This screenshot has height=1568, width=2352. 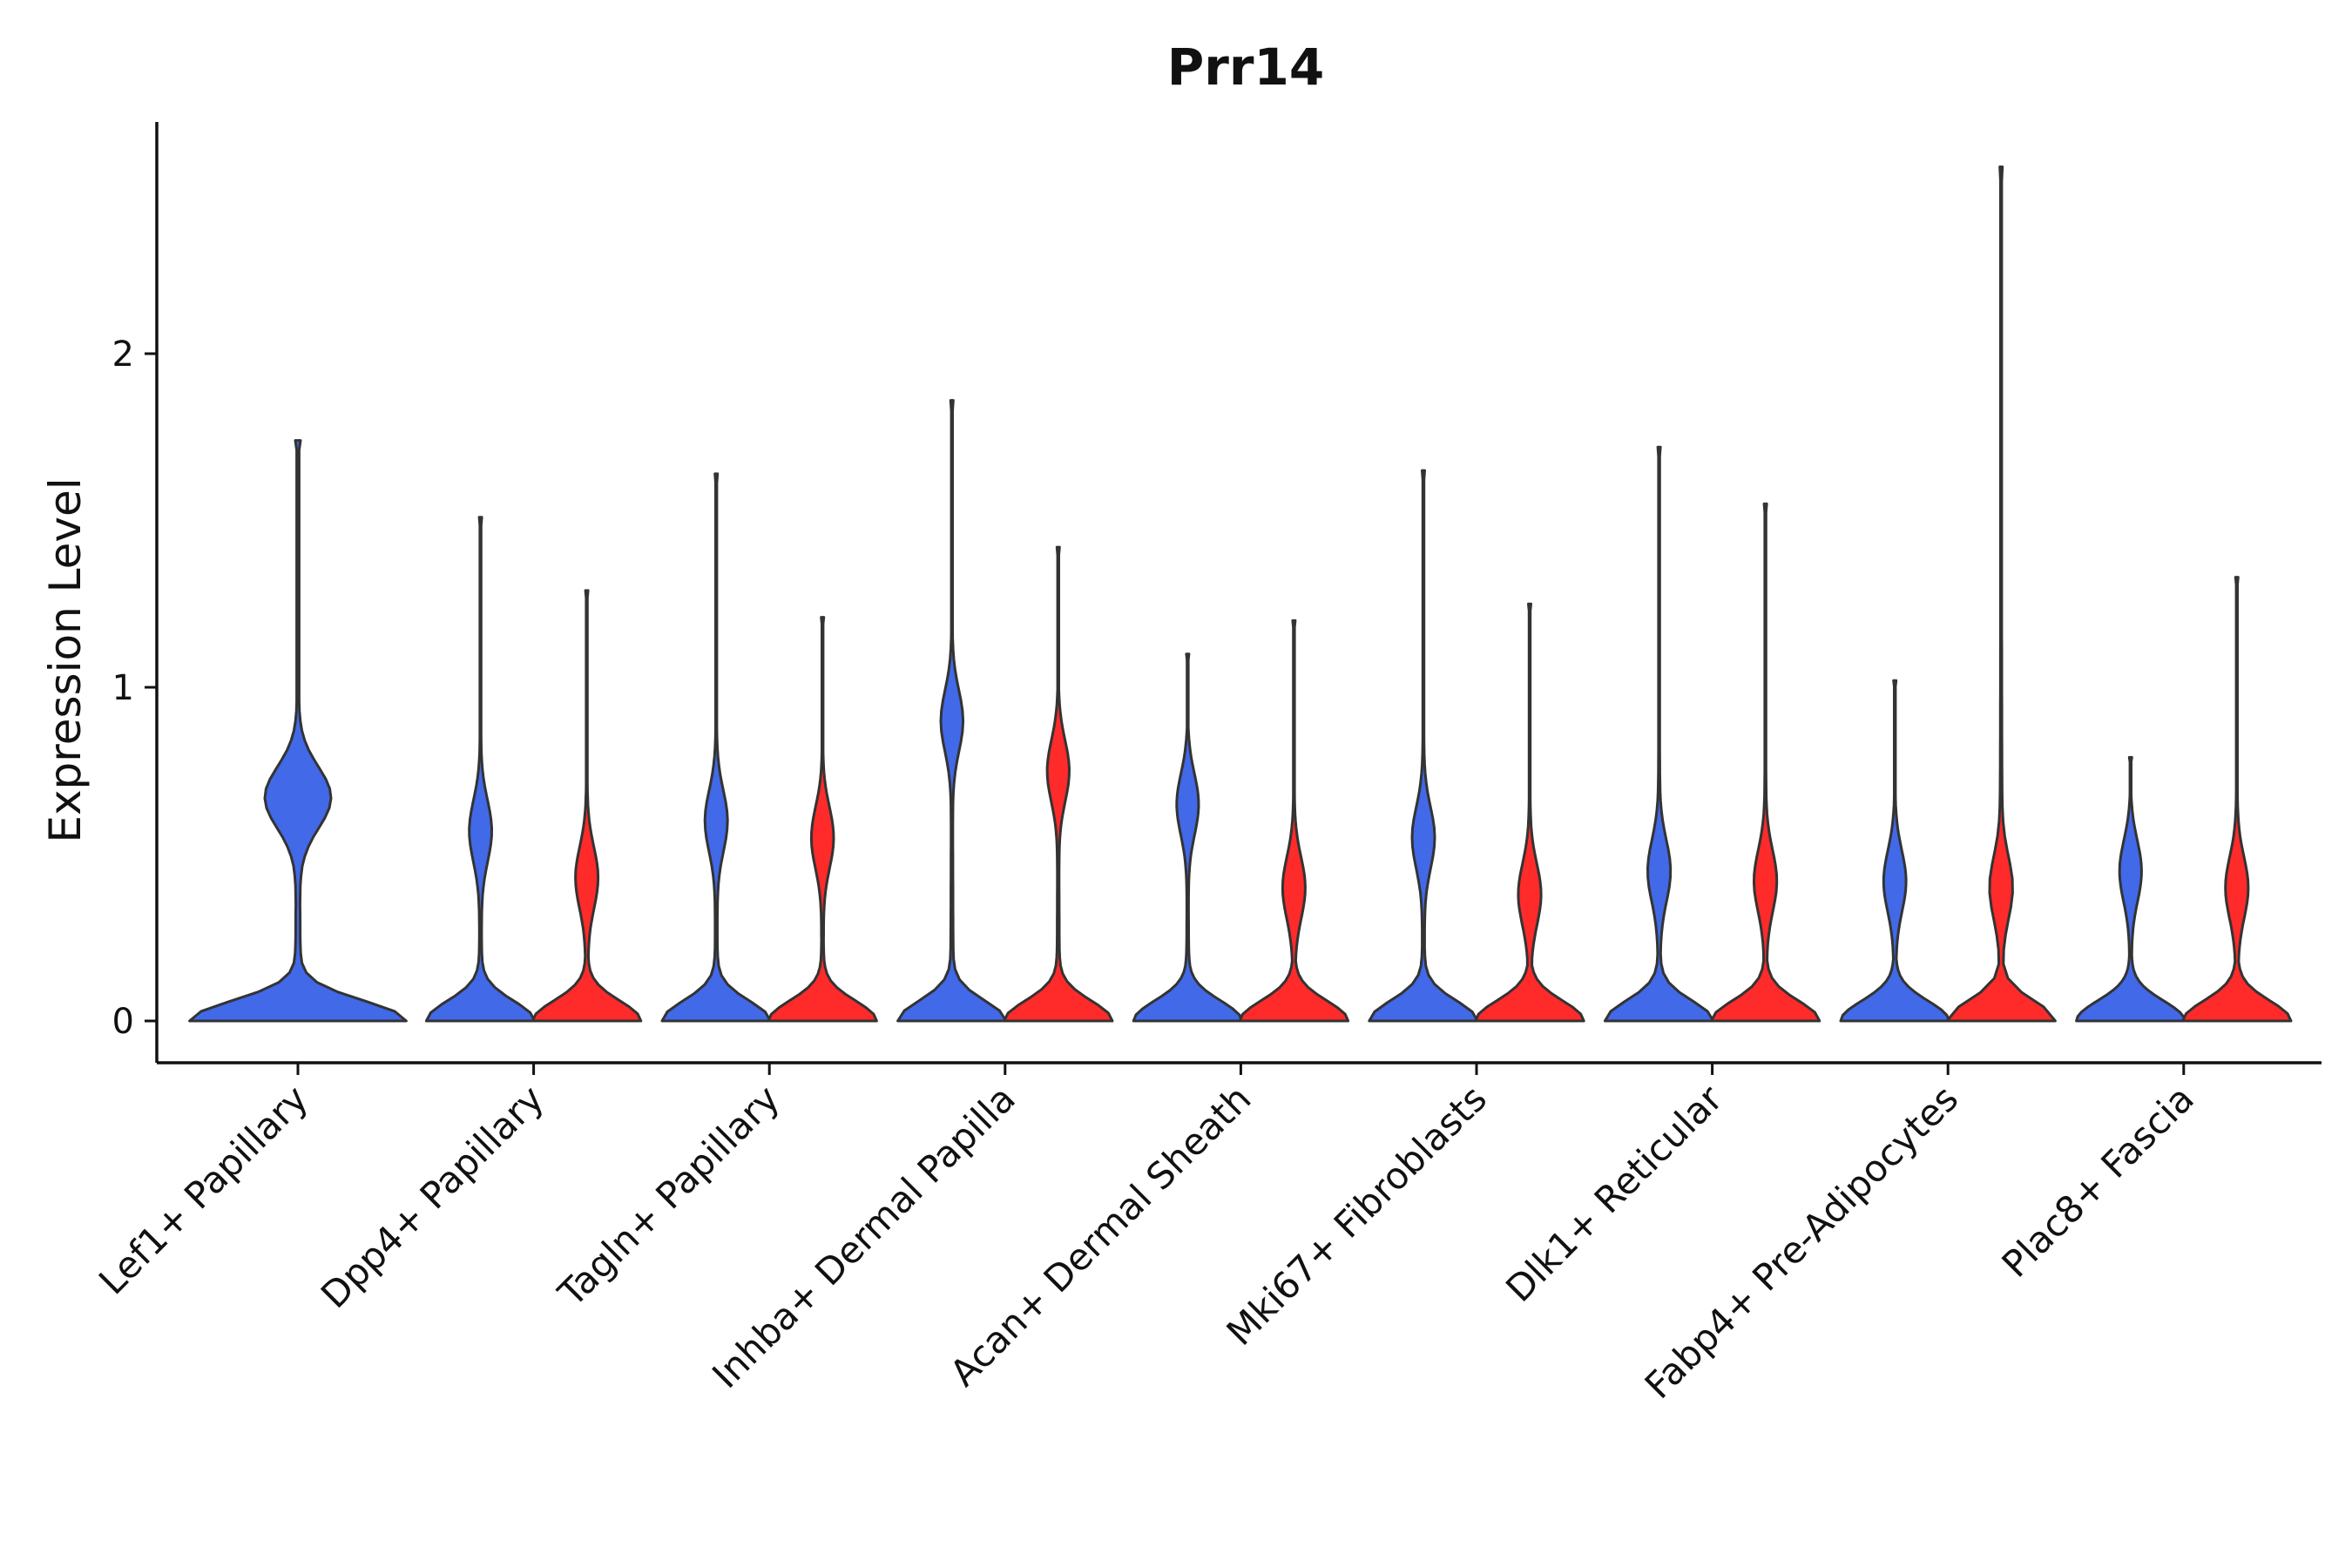 What do you see at coordinates (1357, 1215) in the screenshot?
I see `x-tick-label: Mki67+ Fibroblasts` at bounding box center [1357, 1215].